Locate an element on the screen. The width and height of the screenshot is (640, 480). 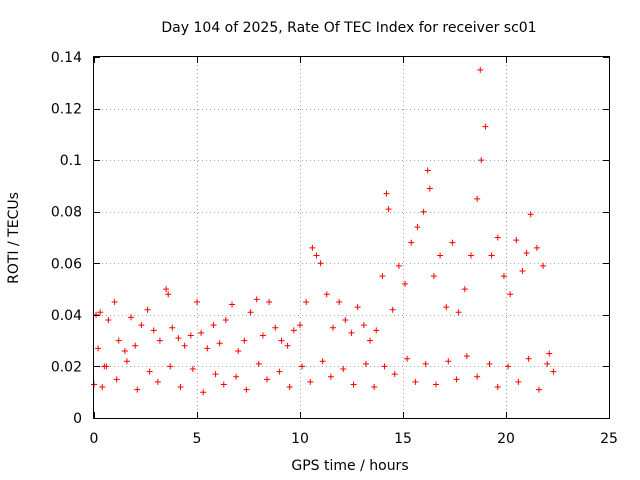
y-tick-label: 0.02 is located at coordinates (66, 367).